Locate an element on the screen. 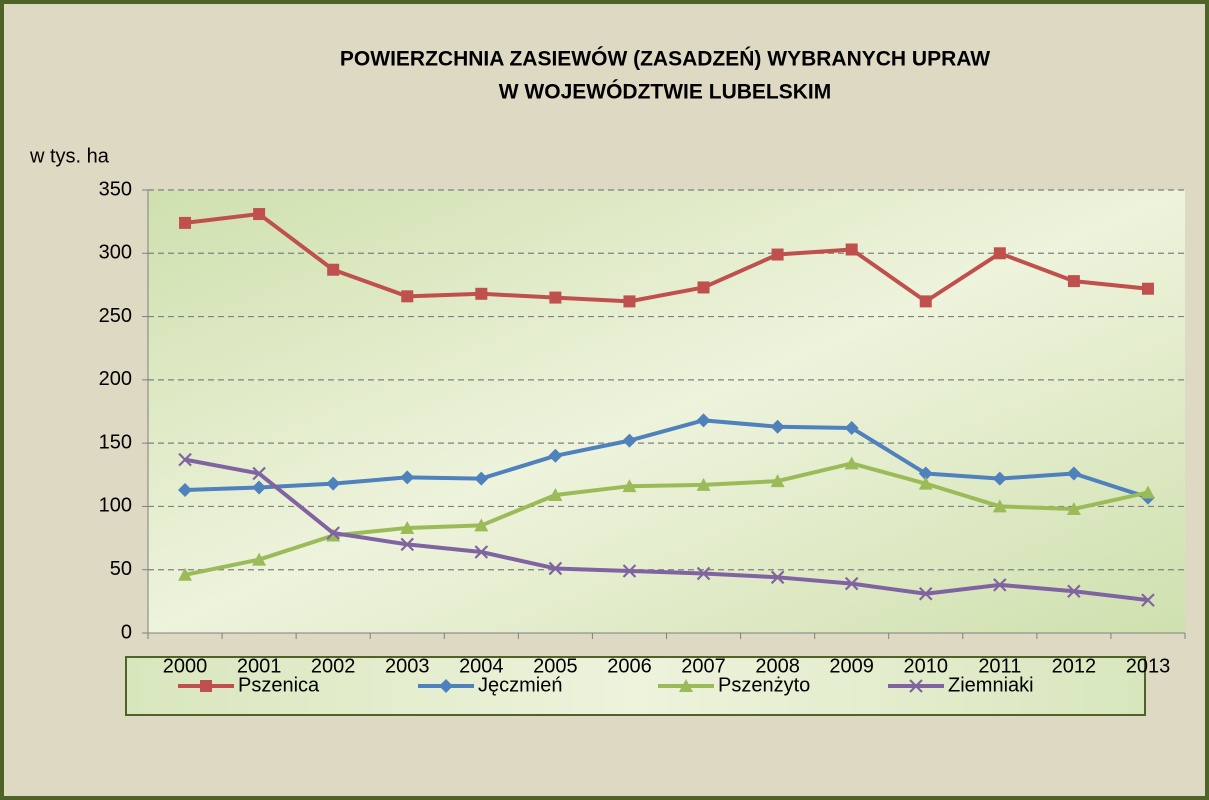 This screenshot has width=1209, height=800. x-tick-label: 2010 is located at coordinates (926, 666).